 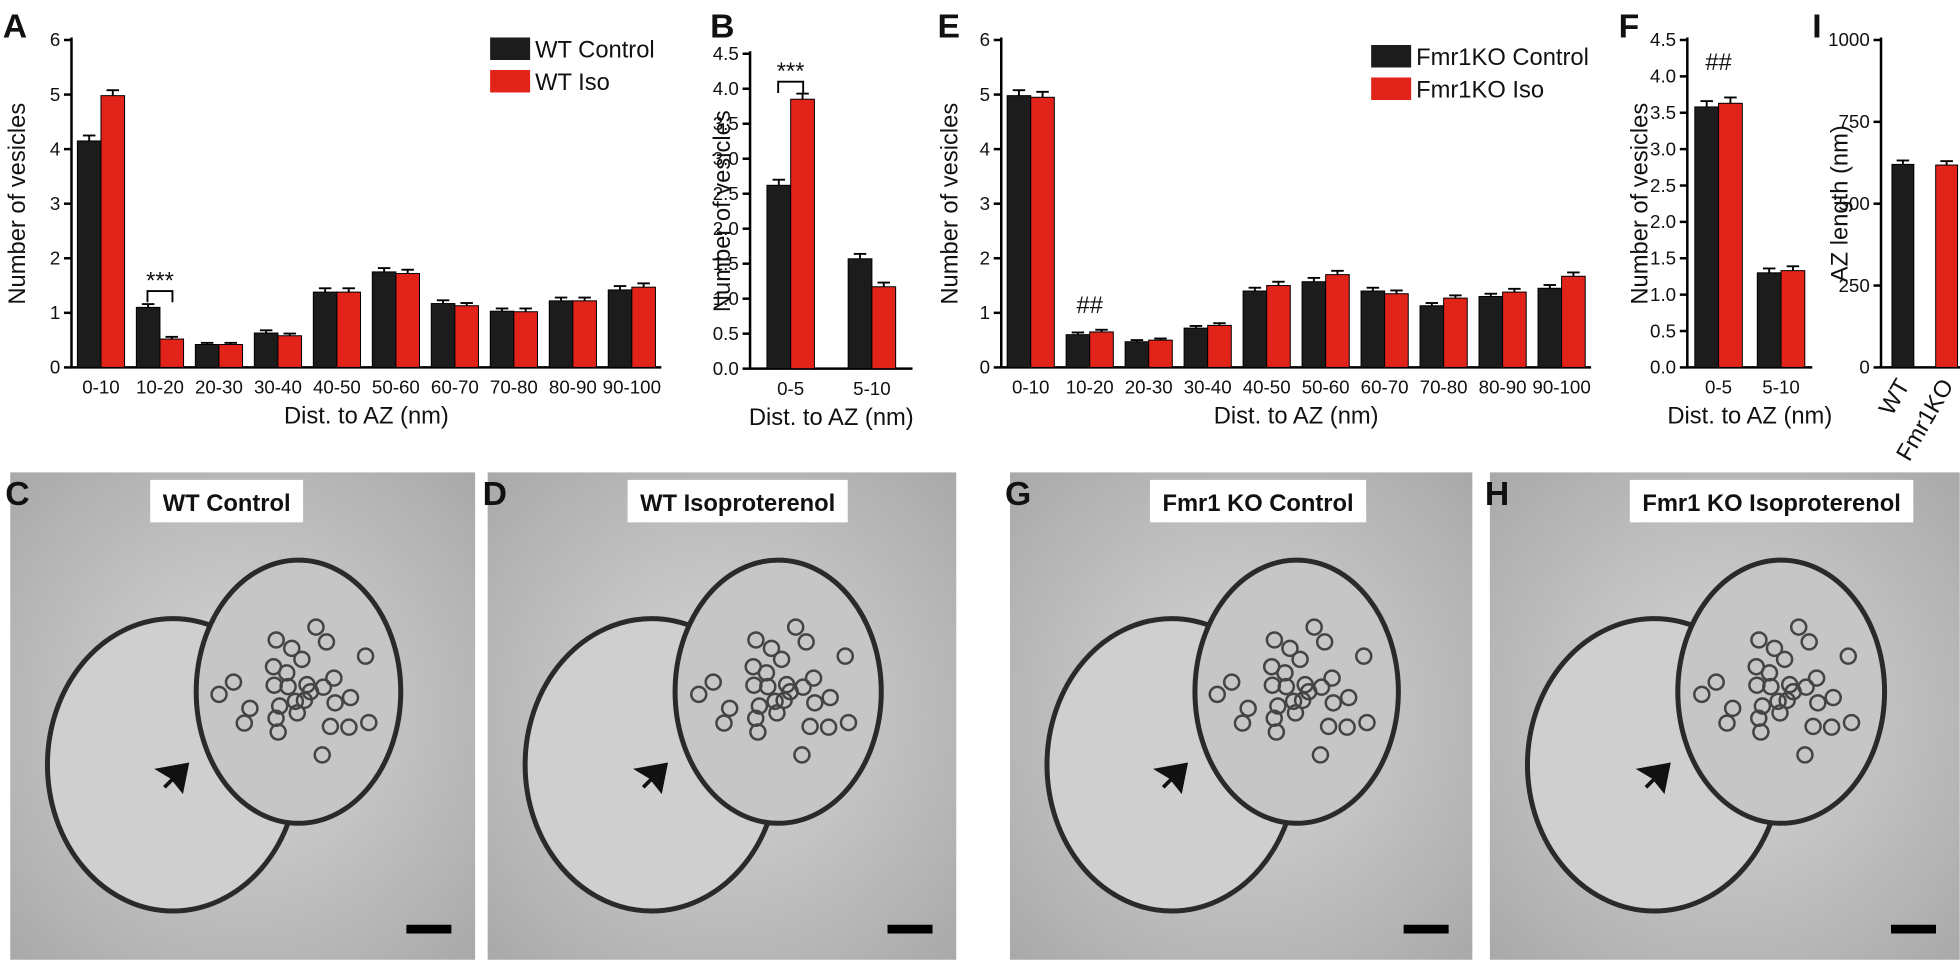 What do you see at coordinates (726, 53) in the screenshot?
I see `y-tick-label: 4.5` at bounding box center [726, 53].